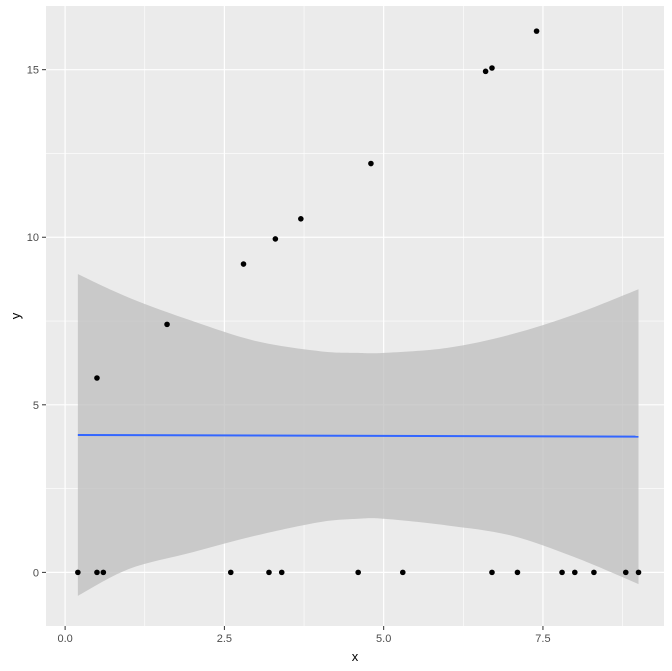 This screenshot has height=671, width=672. I want to click on x-tick-label: 2.5, so click(224, 639).